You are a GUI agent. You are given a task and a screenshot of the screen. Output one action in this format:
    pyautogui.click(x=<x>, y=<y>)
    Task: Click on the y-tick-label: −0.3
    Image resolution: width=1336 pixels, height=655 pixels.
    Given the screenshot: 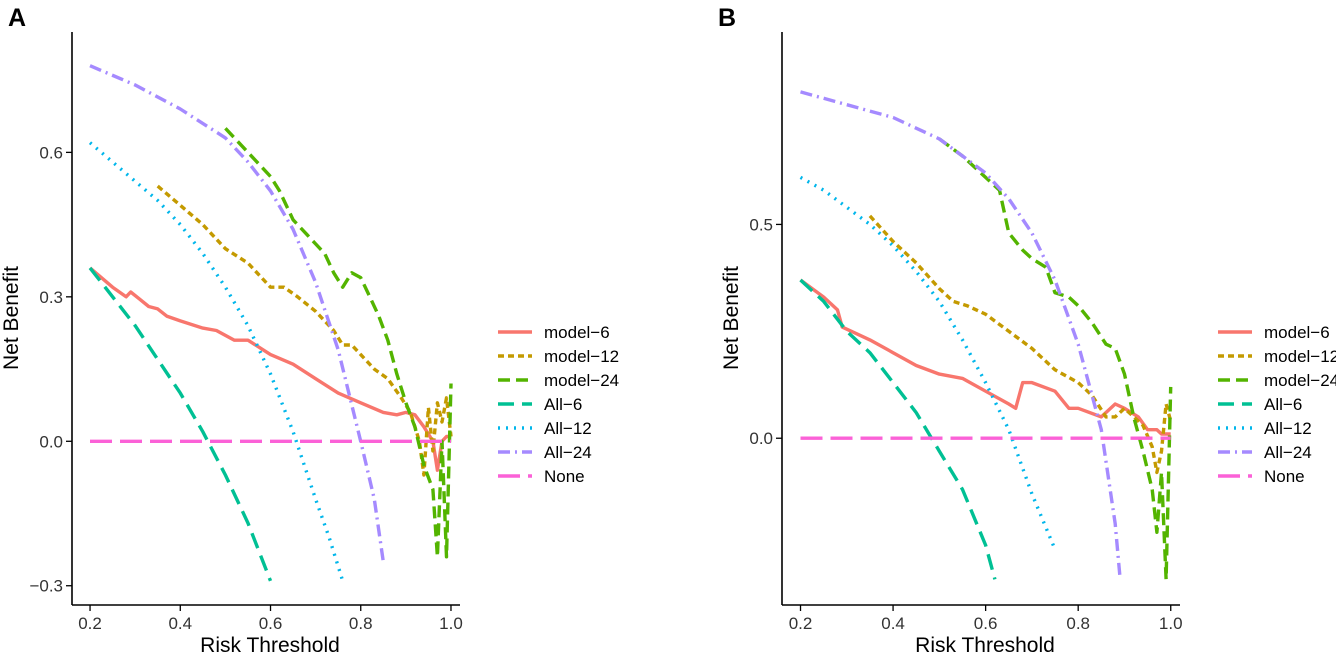 What is the action you would take?
    pyautogui.click(x=46, y=586)
    